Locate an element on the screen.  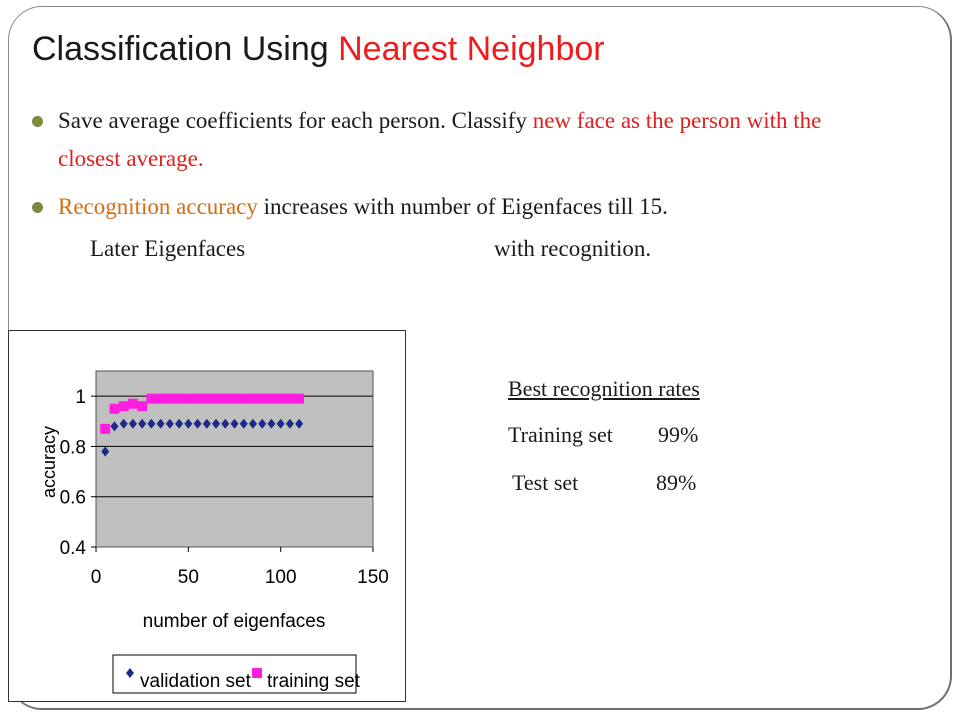
y-tick-label: 0.6 is located at coordinates (73, 498).